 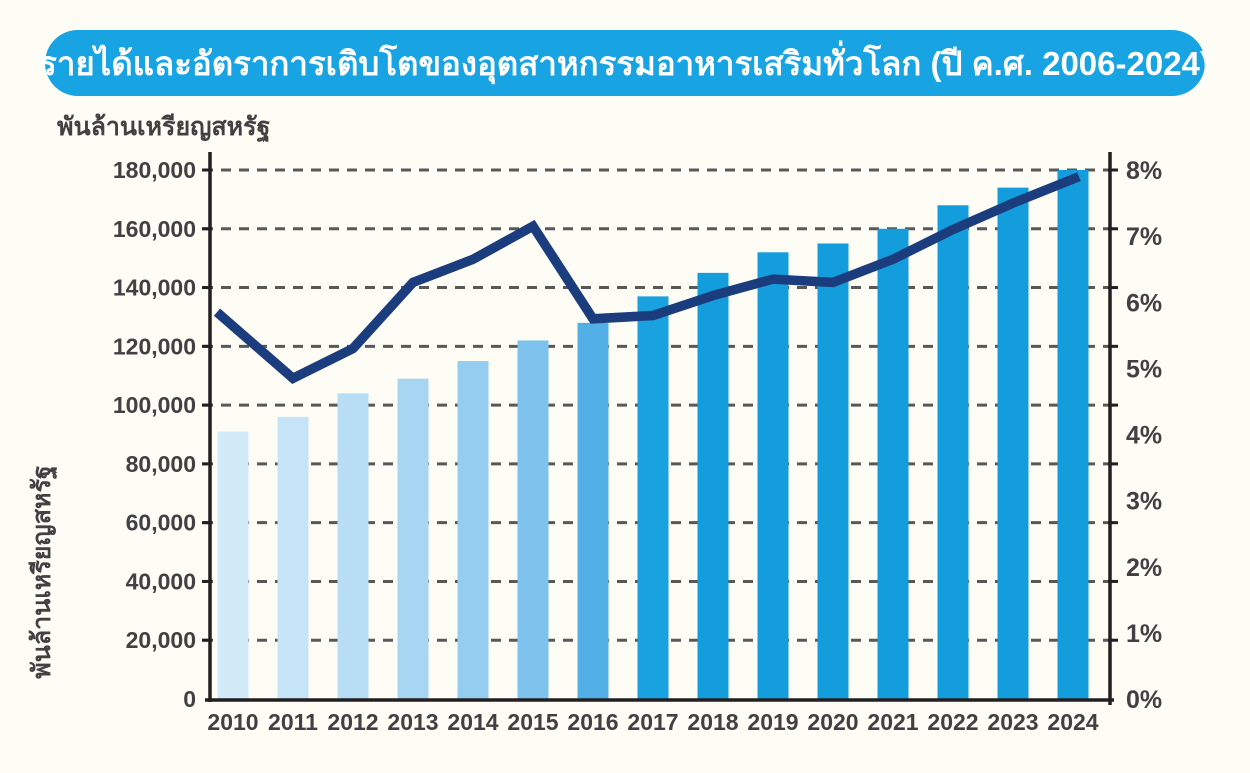 I want to click on year-label-2023: 2023, so click(x=1012, y=722).